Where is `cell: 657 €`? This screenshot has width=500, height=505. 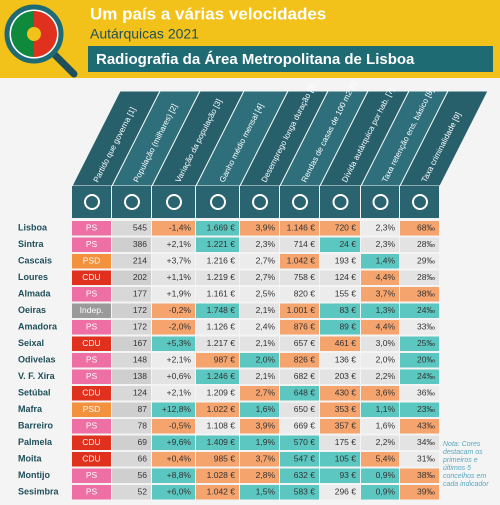
cell: 657 € is located at coordinates (305, 343).